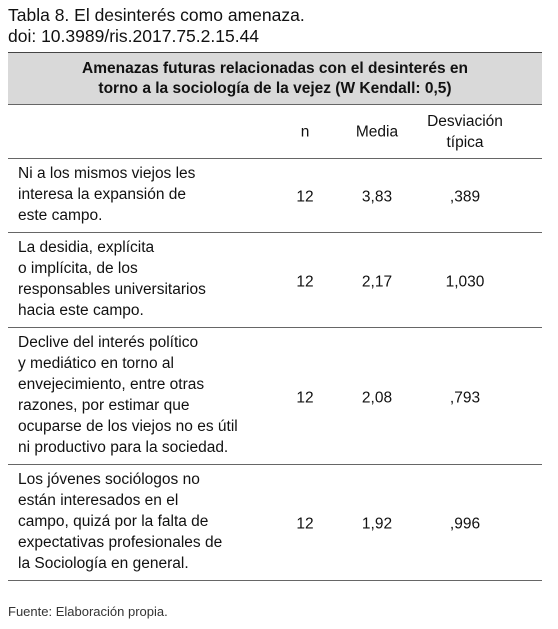  What do you see at coordinates (107, 173) in the screenshot?
I see `label-line: Ni a los mismos viejos les` at bounding box center [107, 173].